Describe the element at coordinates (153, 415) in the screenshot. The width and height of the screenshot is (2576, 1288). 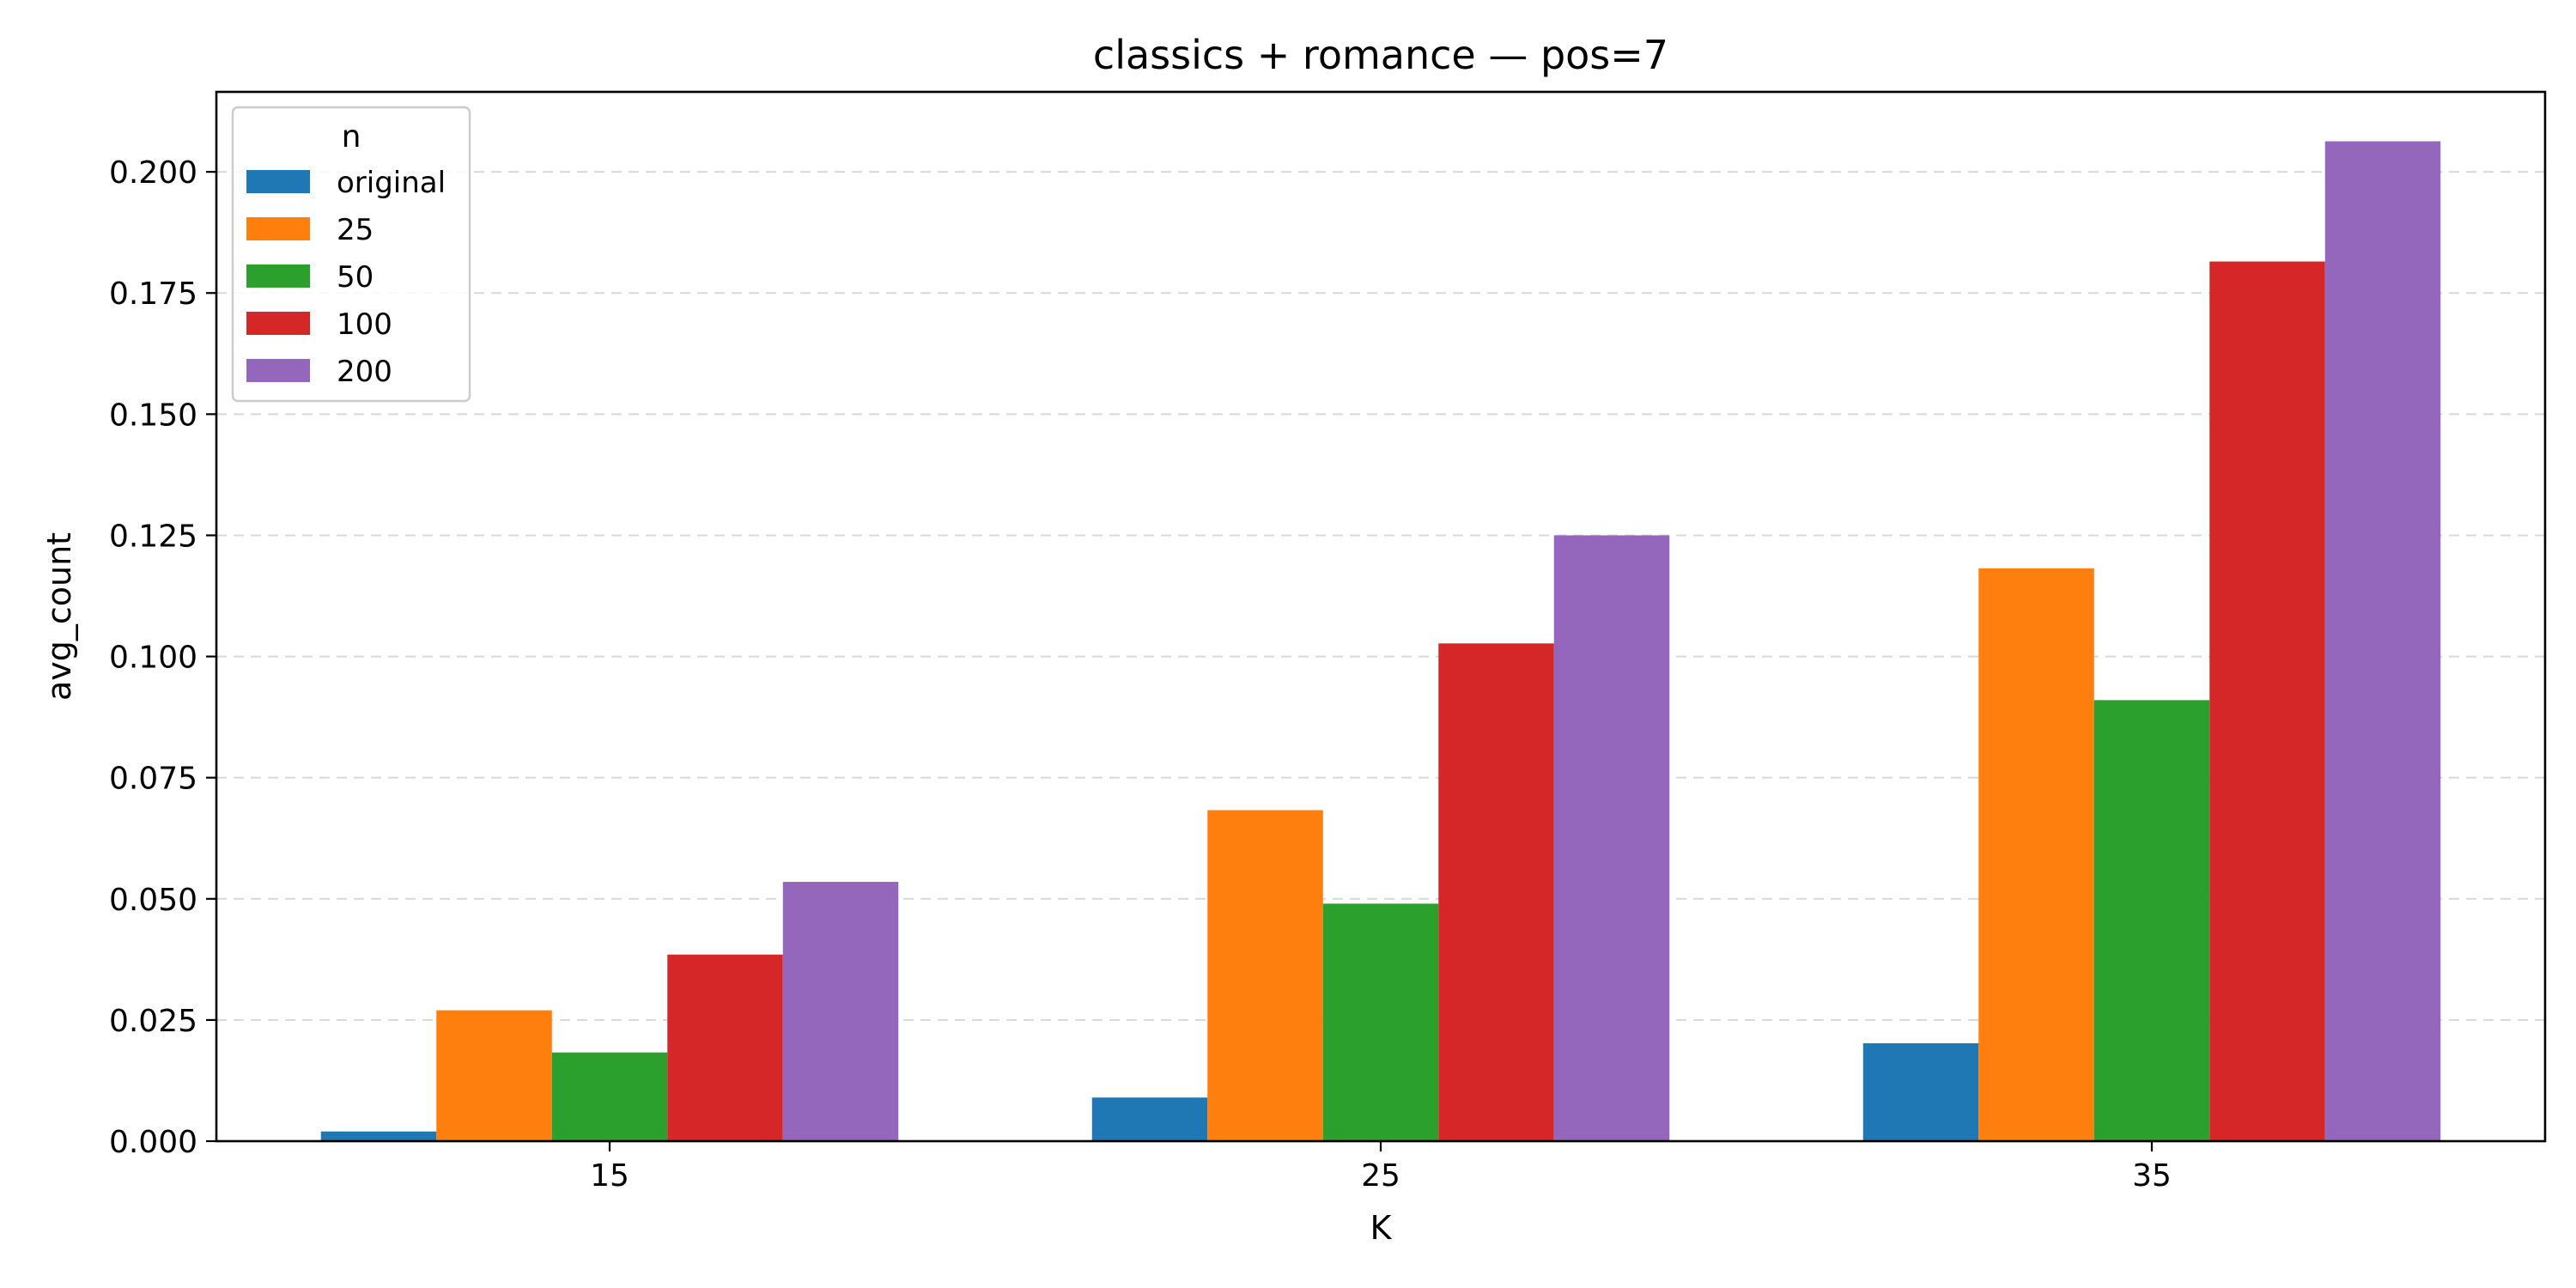
I see `y-tick-label: 0.150` at that location.